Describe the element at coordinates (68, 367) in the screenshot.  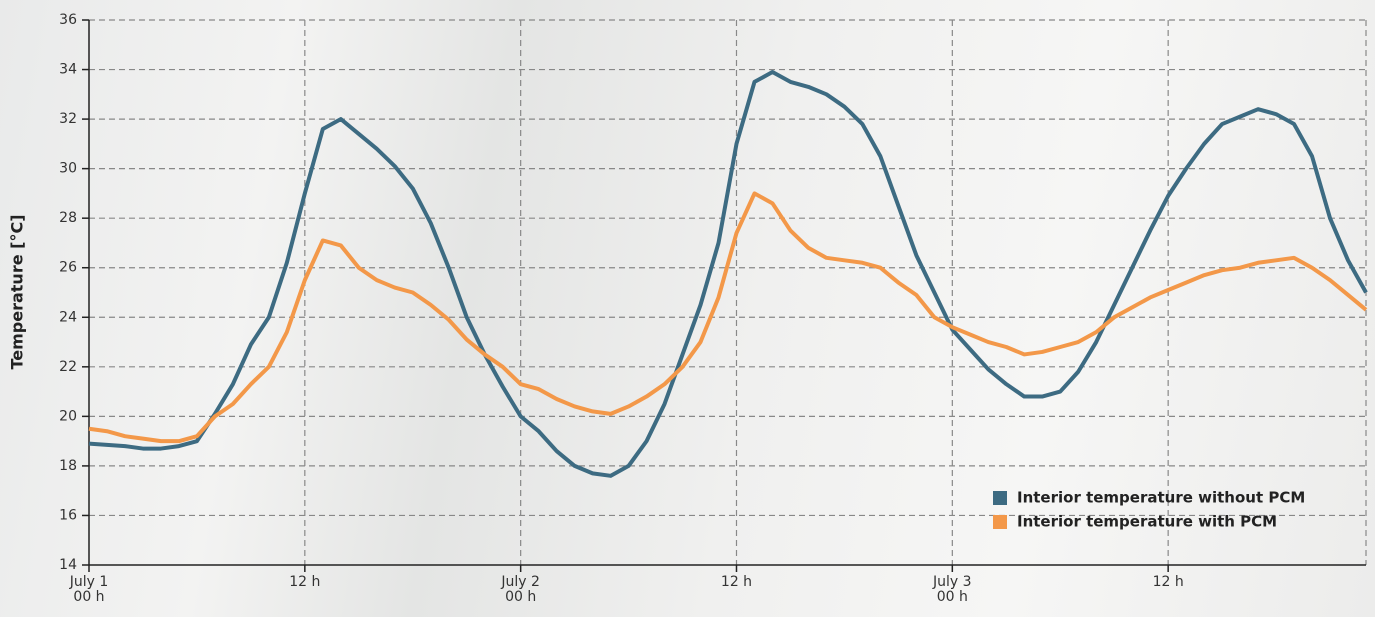
I see `y-tick-label: 22` at that location.